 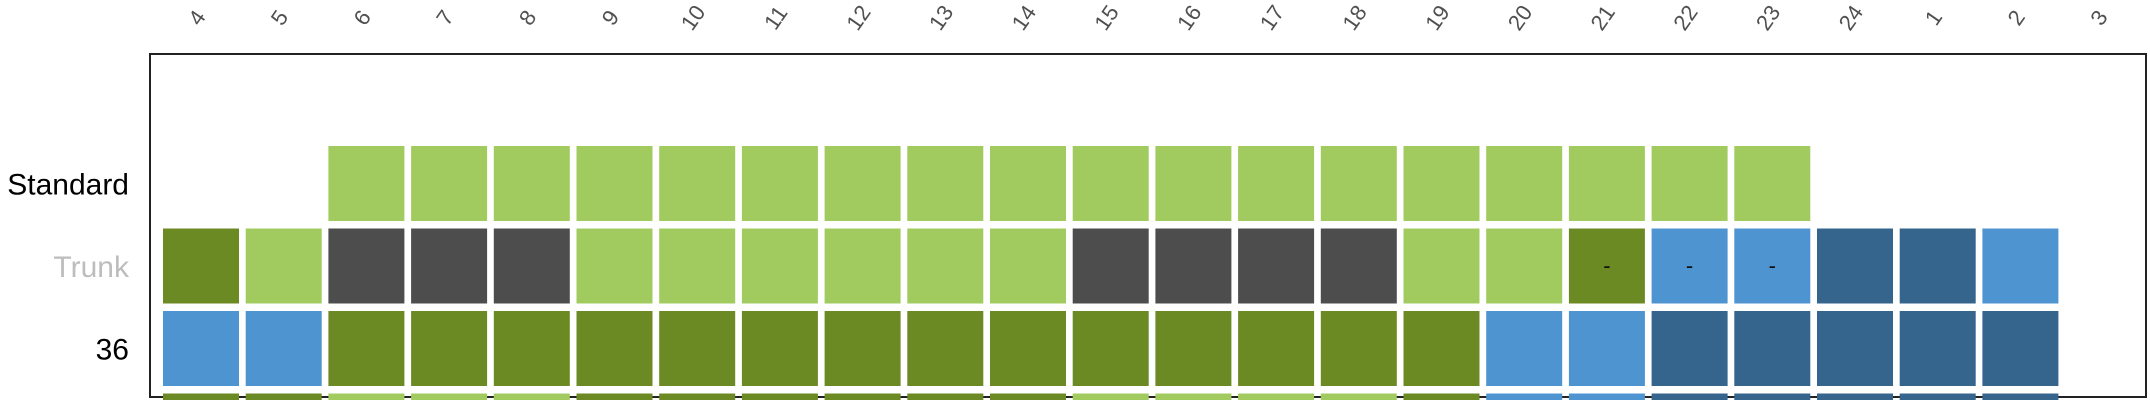 I want to click on hour-label: 12, so click(x=858, y=18).